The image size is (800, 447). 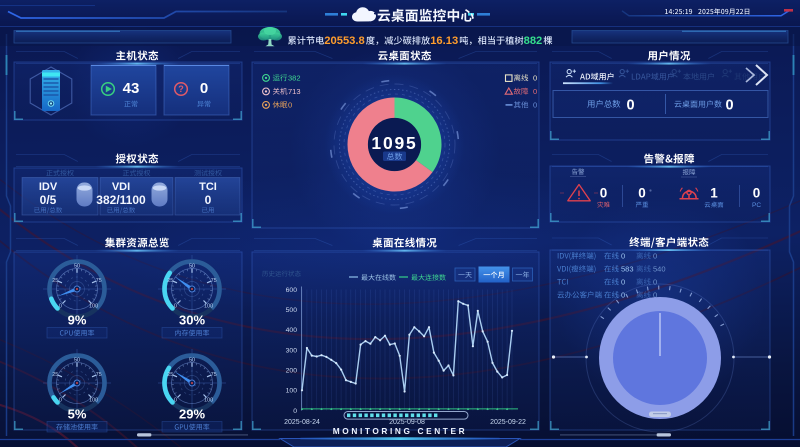 What do you see at coordinates (344, 41) in the screenshot?
I see `svg-text: 20553.8` at bounding box center [344, 41].